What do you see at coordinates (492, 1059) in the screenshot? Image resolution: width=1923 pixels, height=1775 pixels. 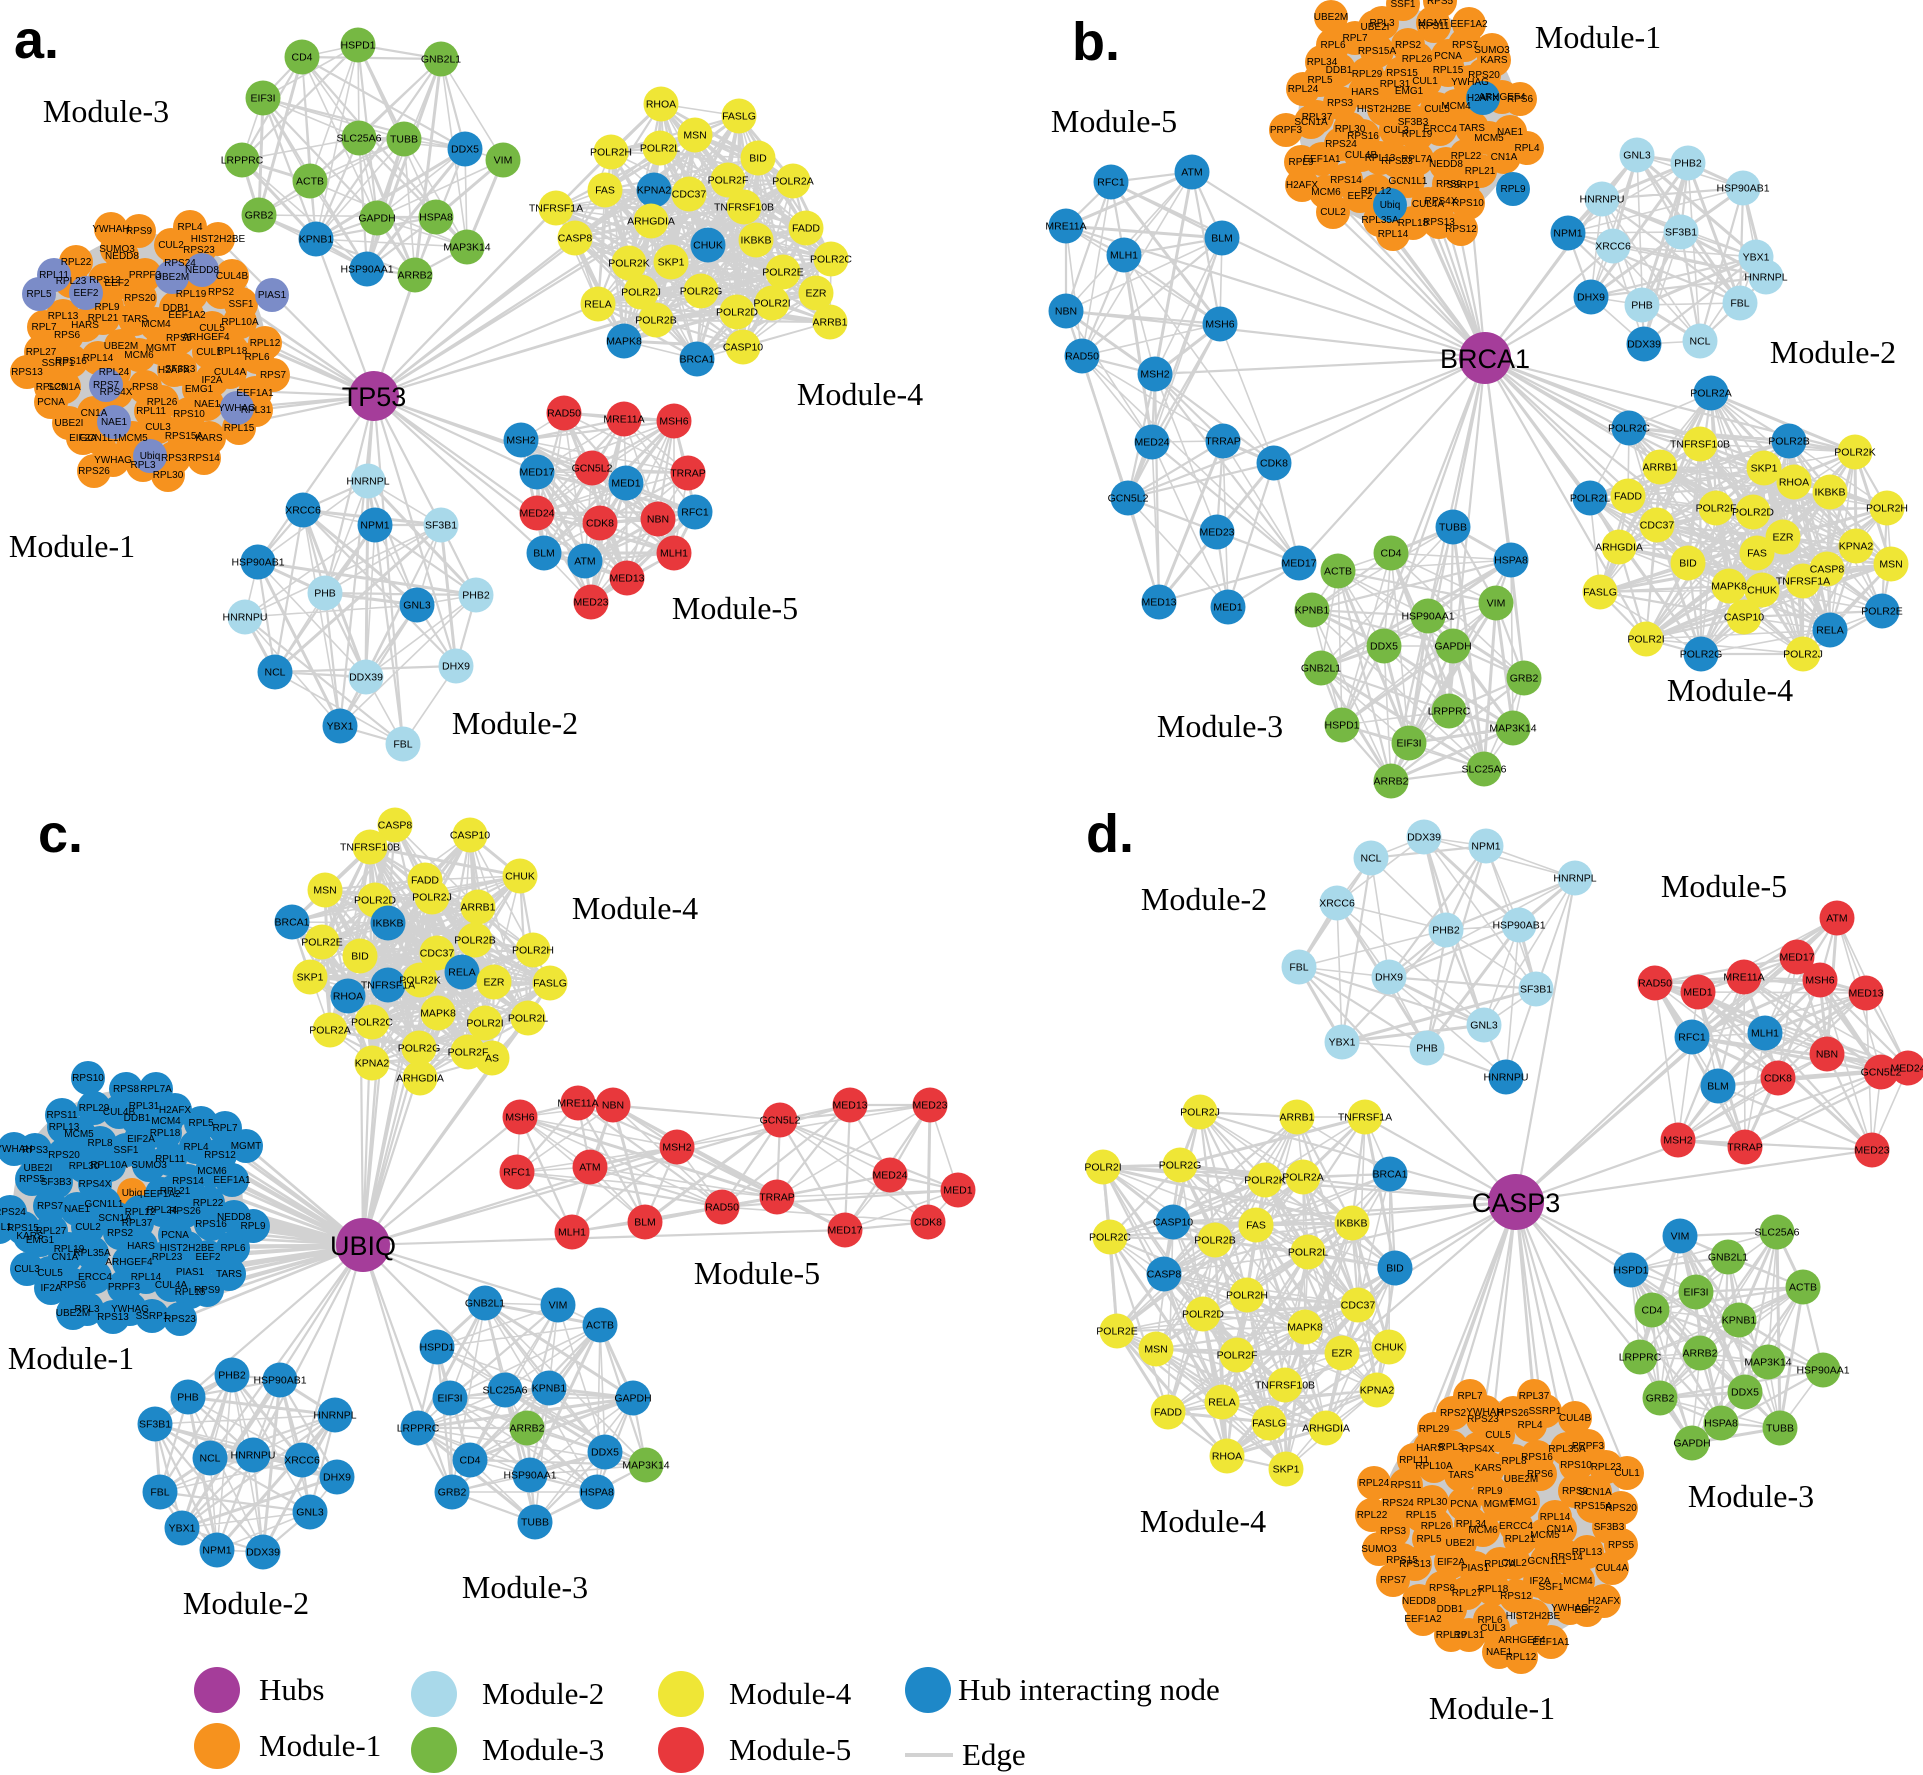 I see `svg-text: AS` at bounding box center [492, 1059].